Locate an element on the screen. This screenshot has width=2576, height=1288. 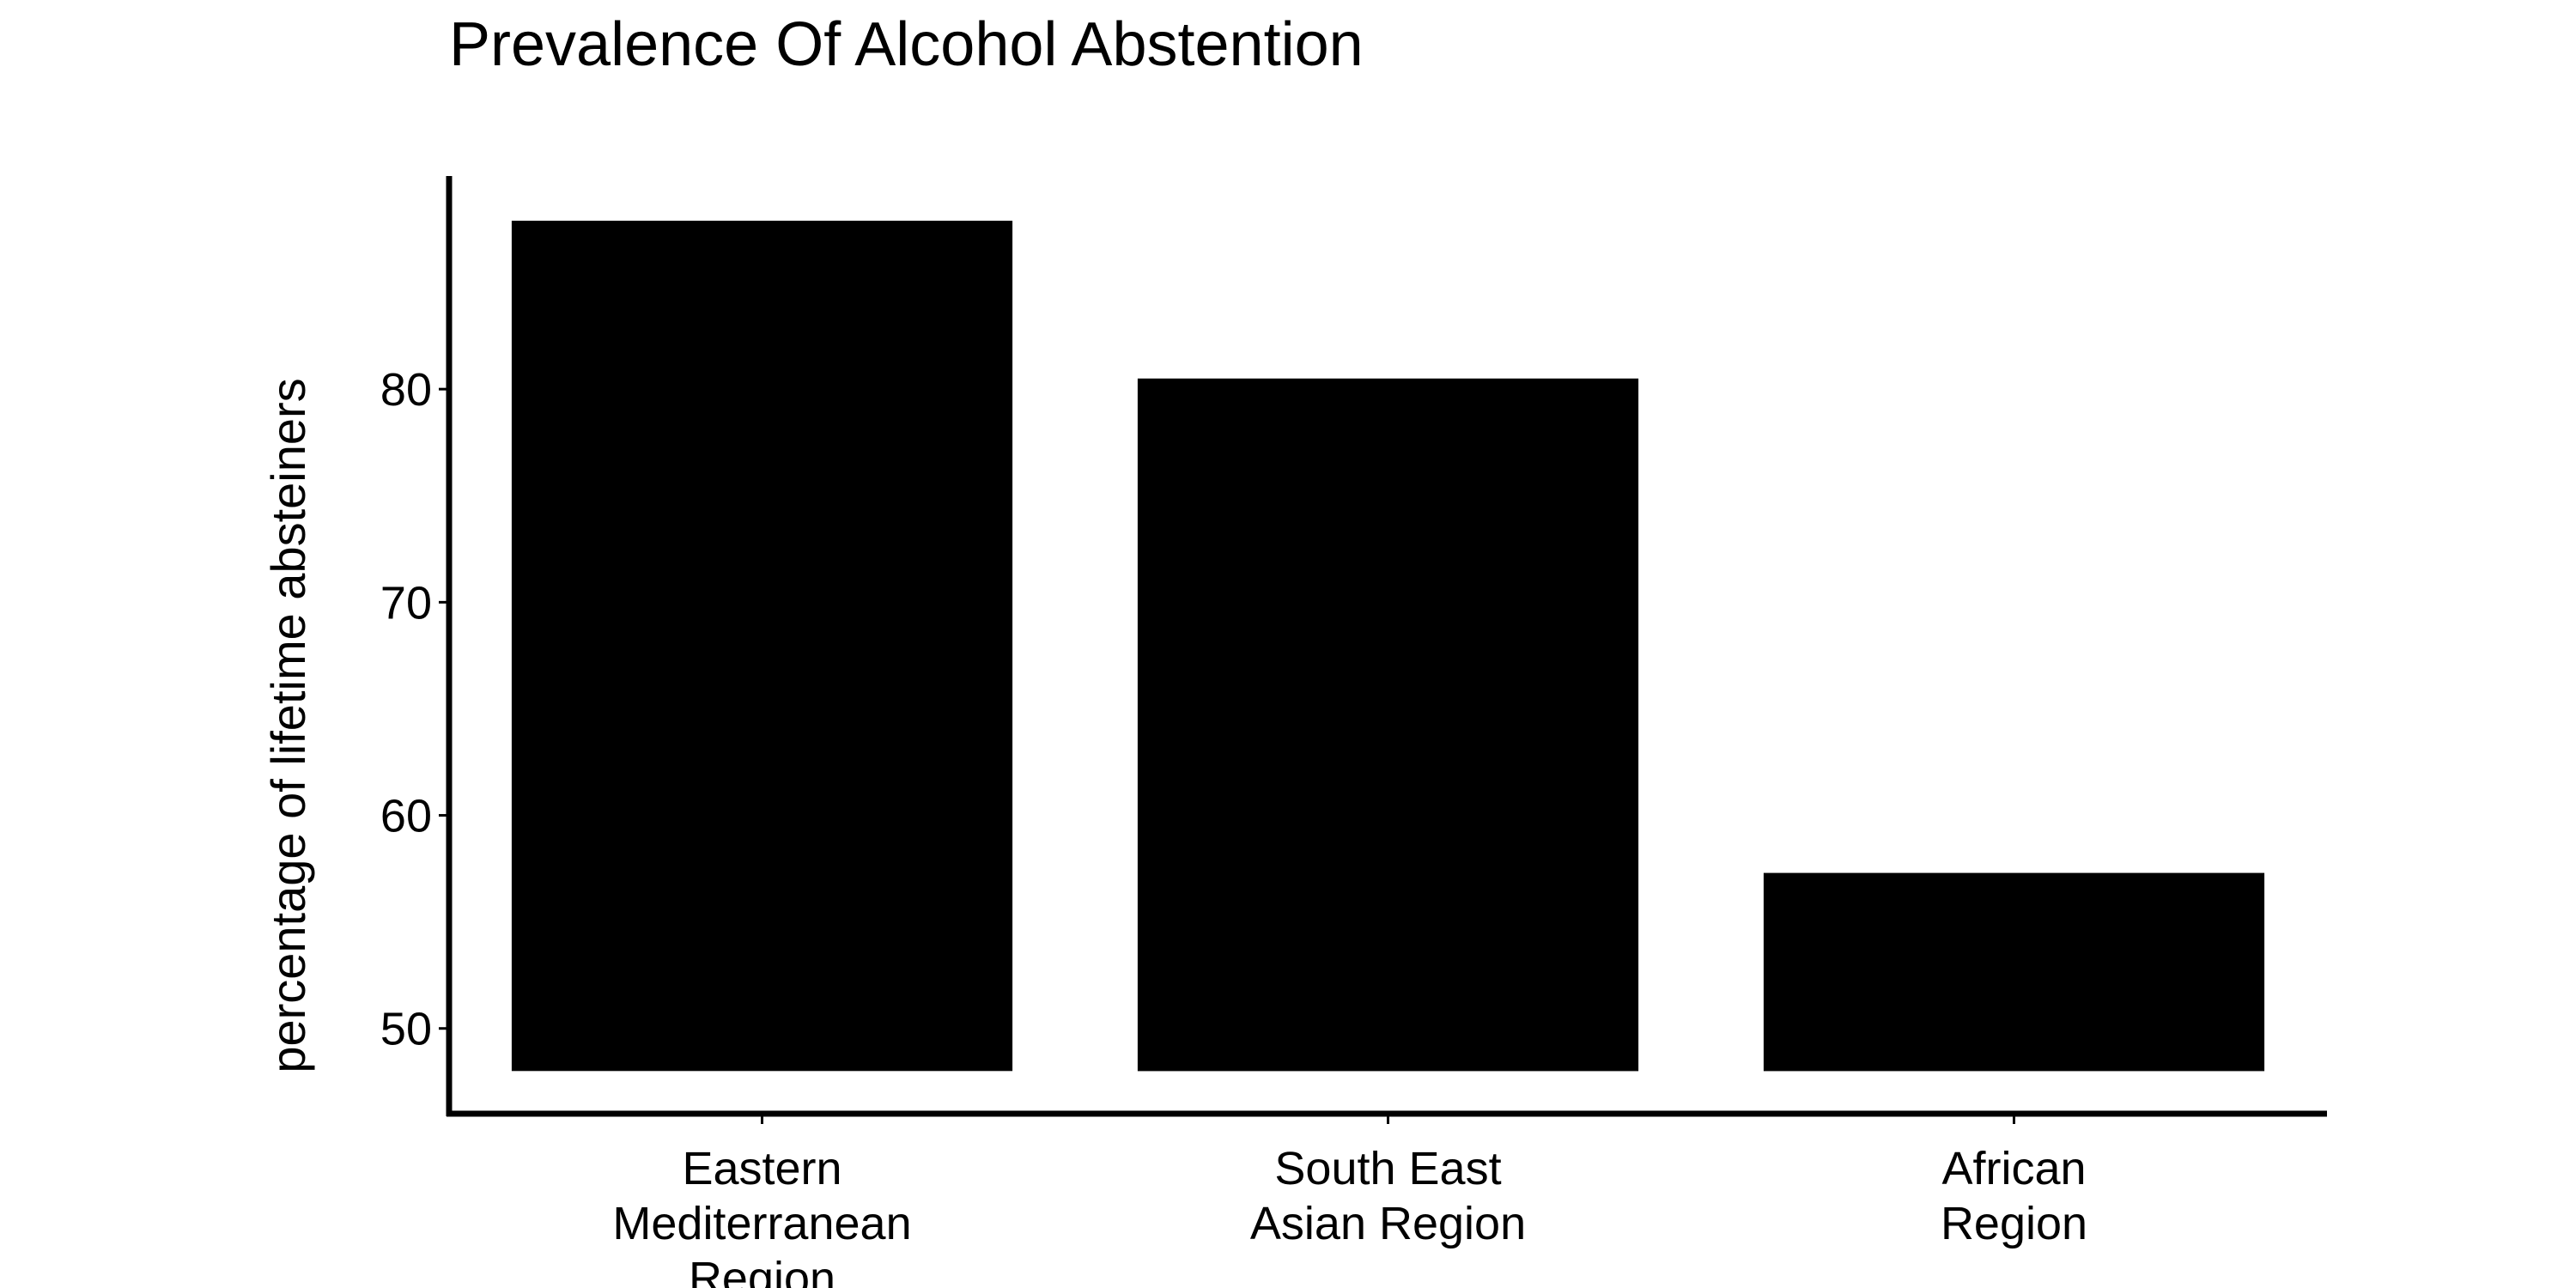
y-axis-label: percentage of lifetime absteiners is located at coordinates (288, 725).